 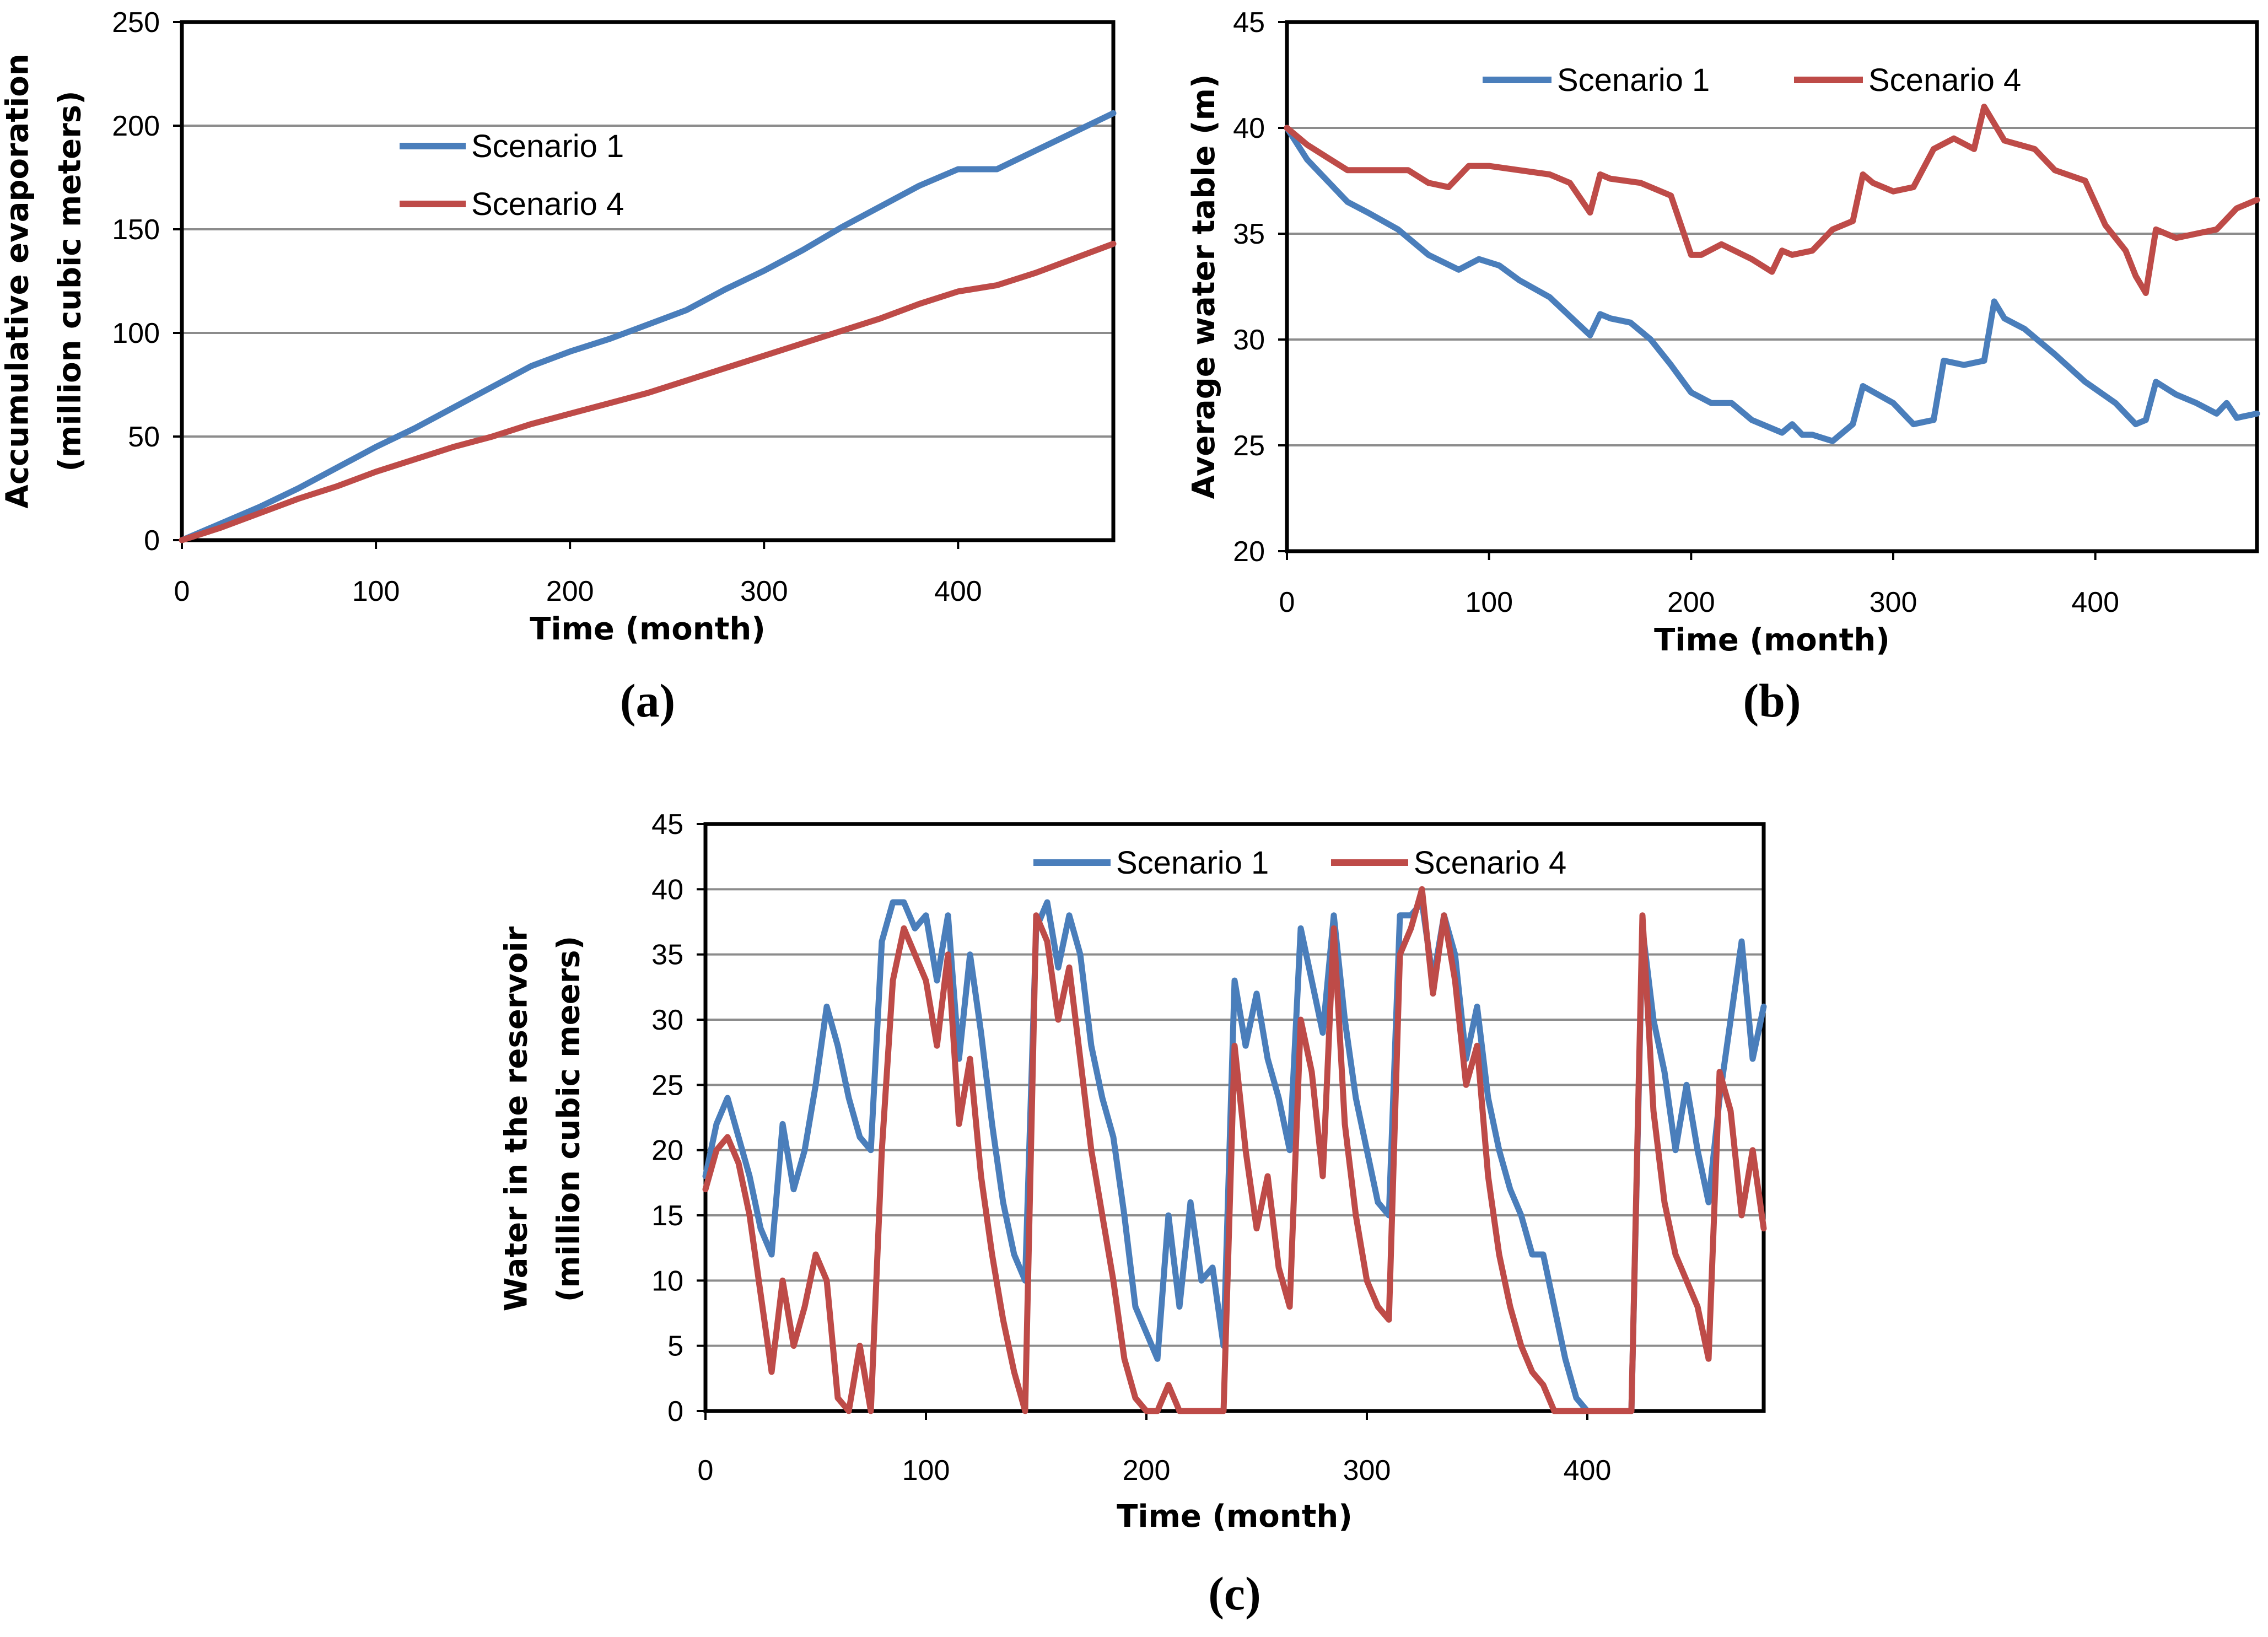 I want to click on panel-label: (a), so click(x=647, y=700).